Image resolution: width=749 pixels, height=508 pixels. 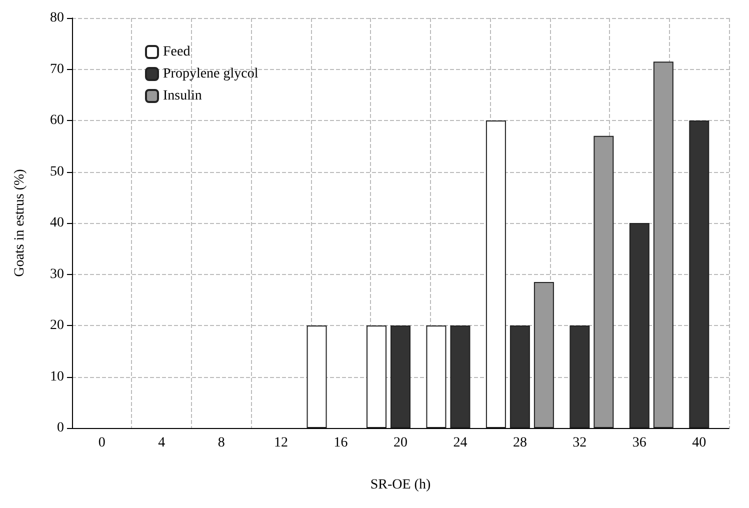 What do you see at coordinates (221, 443) in the screenshot?
I see `x-tick-label: 8` at bounding box center [221, 443].